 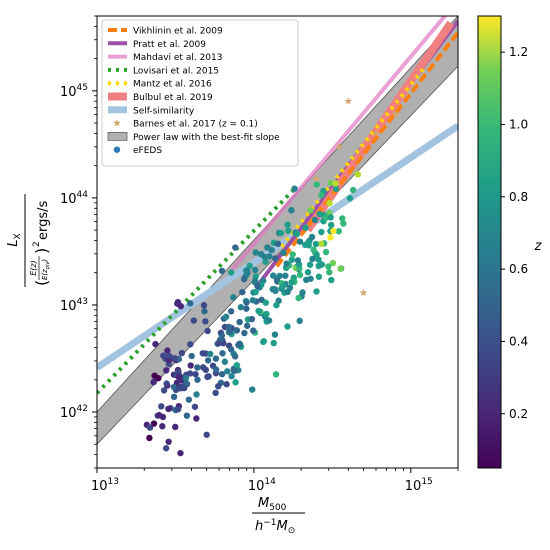 I want to click on legend-label: Mantz et al. 2016, so click(x=172, y=85).